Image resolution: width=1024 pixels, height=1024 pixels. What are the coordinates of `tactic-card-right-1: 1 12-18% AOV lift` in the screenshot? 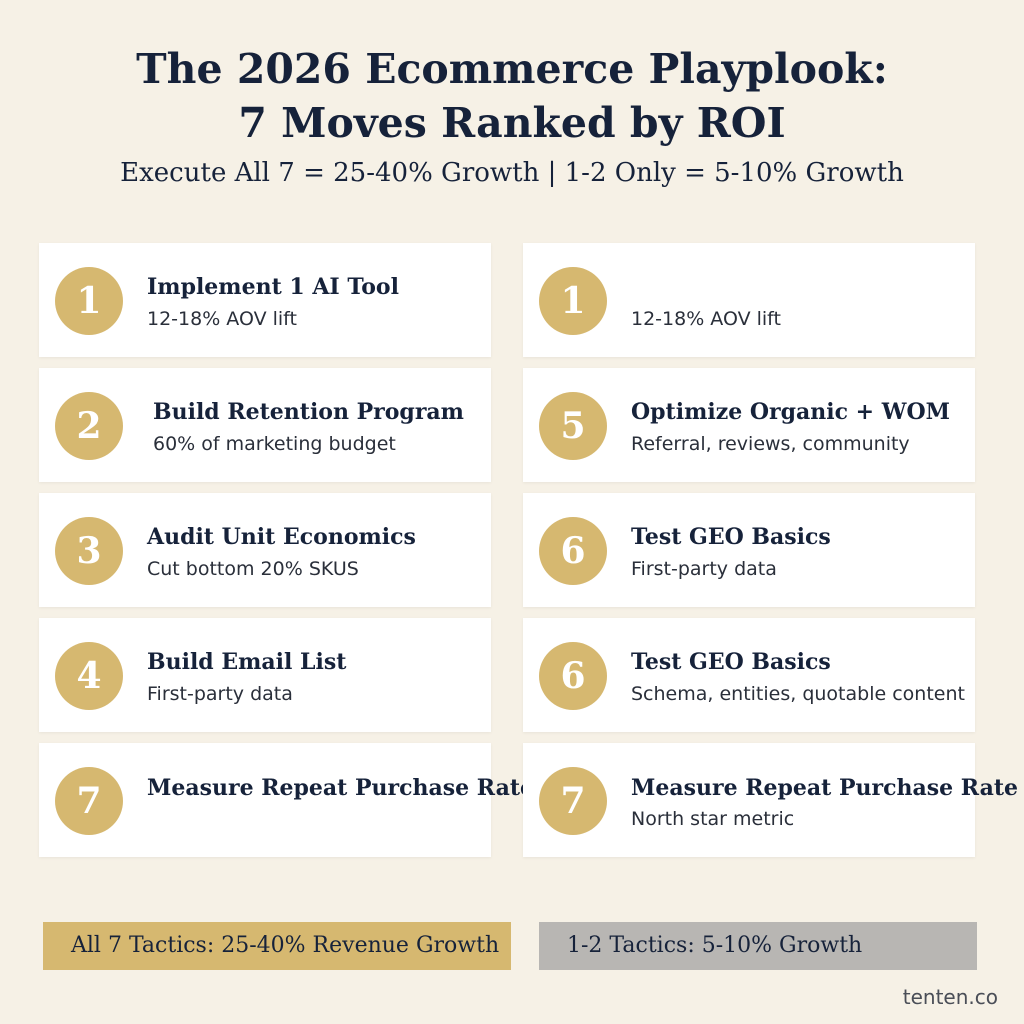 It's located at (749, 300).